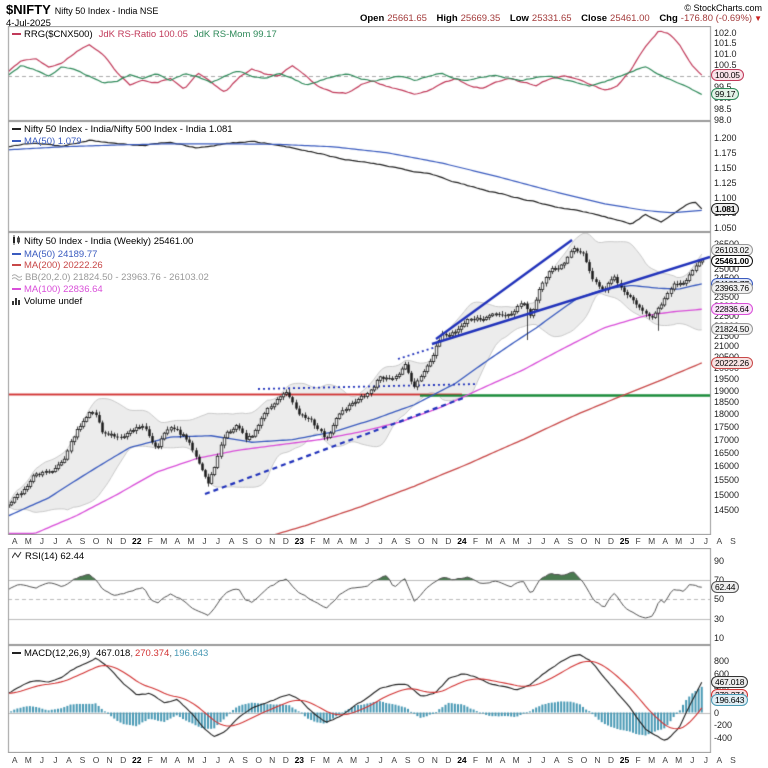 This screenshot has height=768, width=768. What do you see at coordinates (725, 54) in the screenshot?
I see `axis-tick-label: 101.0` at bounding box center [725, 54].